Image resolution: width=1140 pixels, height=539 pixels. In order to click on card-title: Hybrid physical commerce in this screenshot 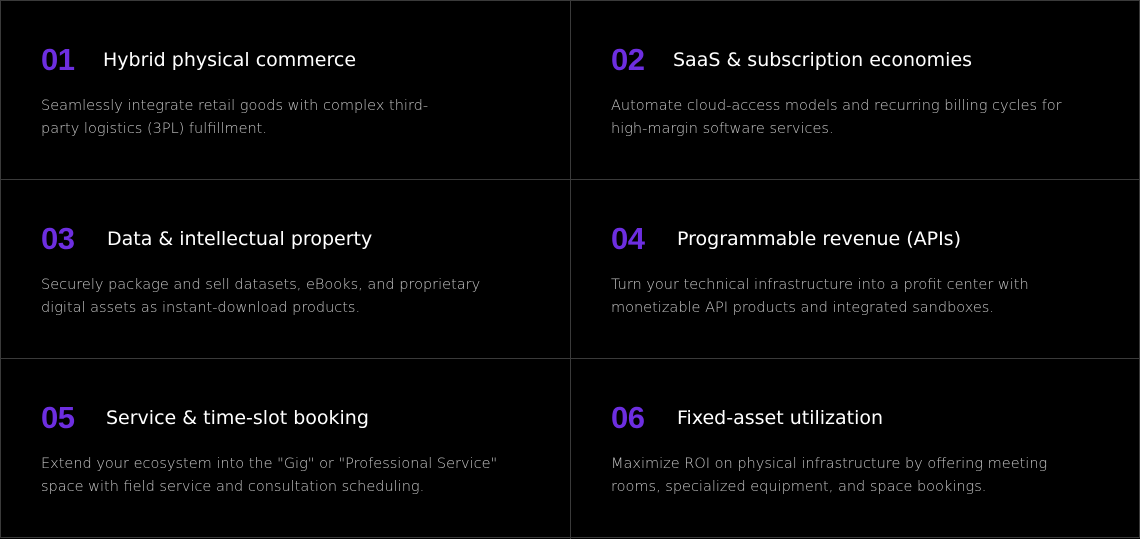, I will do `click(230, 60)`.